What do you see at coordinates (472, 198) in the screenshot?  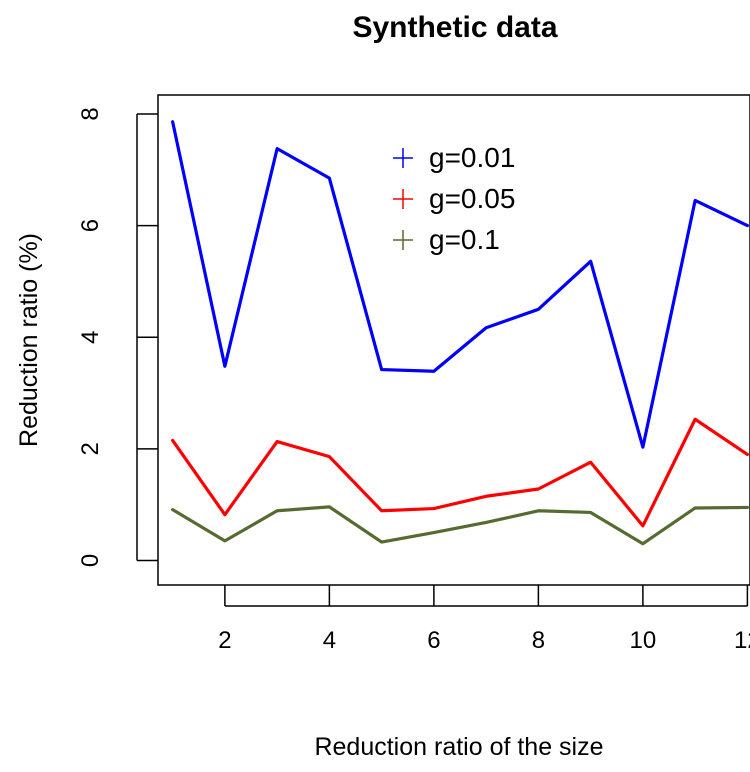 I see `legend-label-2: g=0.05` at bounding box center [472, 198].